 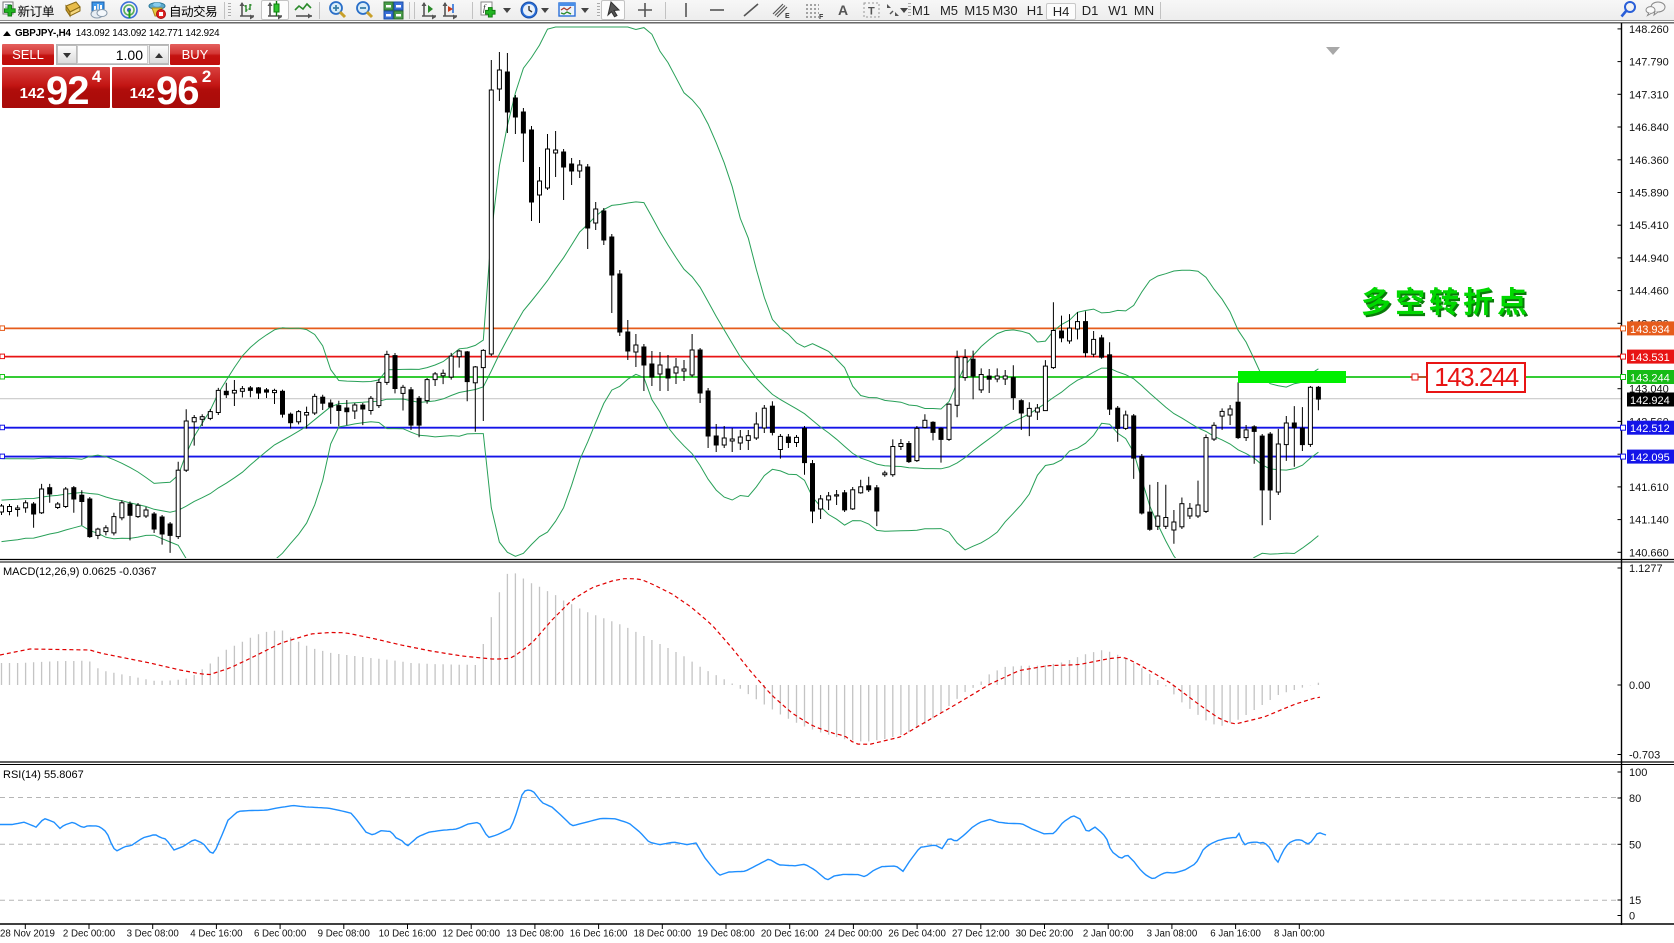 What do you see at coordinates (1649, 553) in the screenshot?
I see `svg-text: 140.660` at bounding box center [1649, 553].